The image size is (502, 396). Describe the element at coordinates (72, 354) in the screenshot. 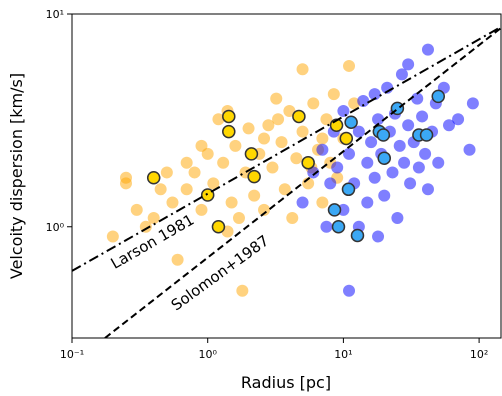

I see `x-tick-label: 10⁻¹` at that location.